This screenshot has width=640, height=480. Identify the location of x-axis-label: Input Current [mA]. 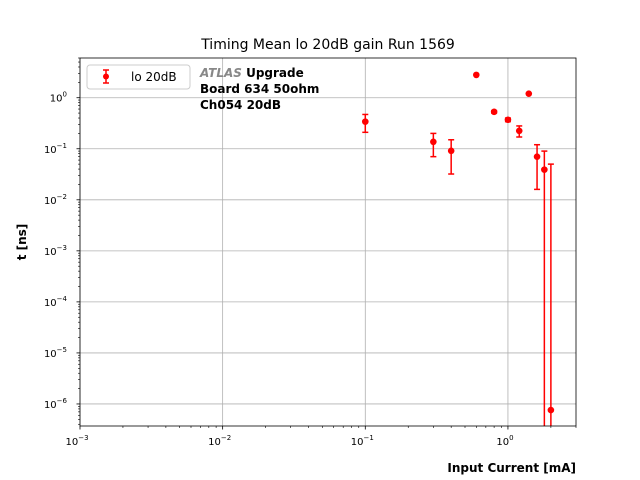
(511, 468).